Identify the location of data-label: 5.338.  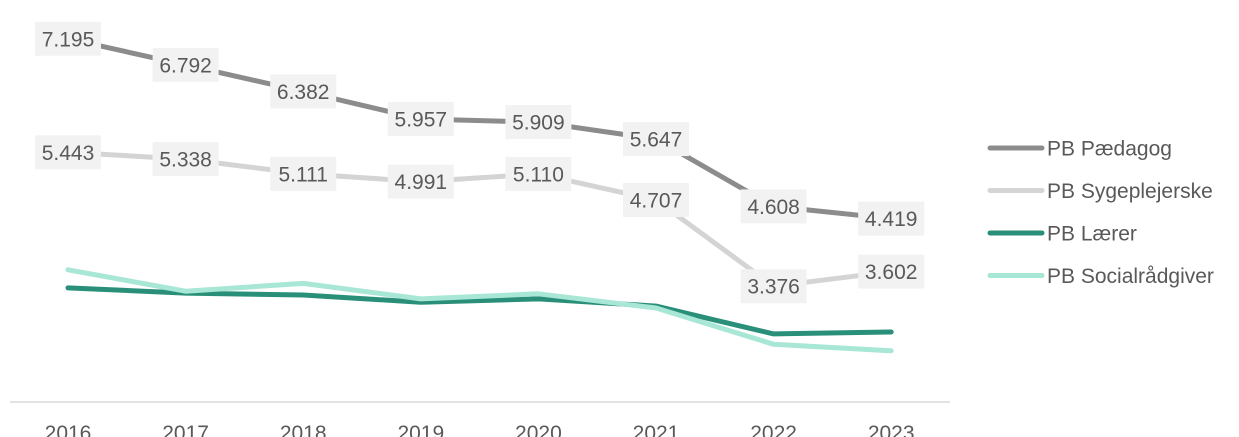
(185, 159).